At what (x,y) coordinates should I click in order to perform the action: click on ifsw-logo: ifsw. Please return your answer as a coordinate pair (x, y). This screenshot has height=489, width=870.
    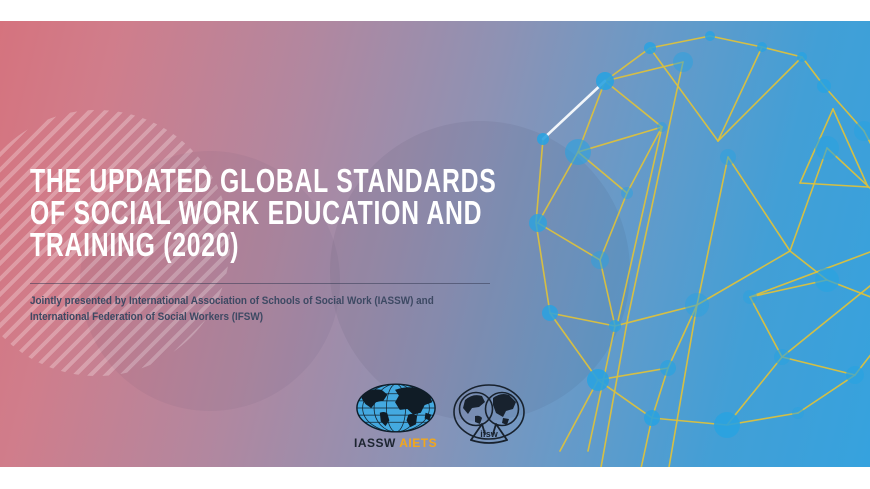
    Looking at the image, I should click on (489, 419).